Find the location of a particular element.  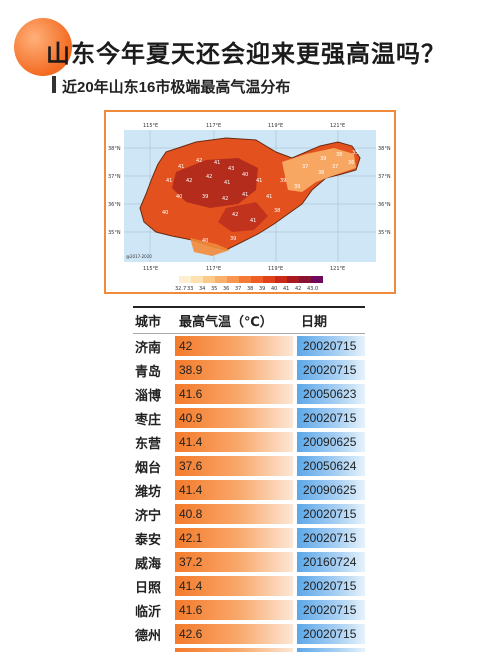

table-row: 青岛 38.9 20020715 is located at coordinates (249, 370).